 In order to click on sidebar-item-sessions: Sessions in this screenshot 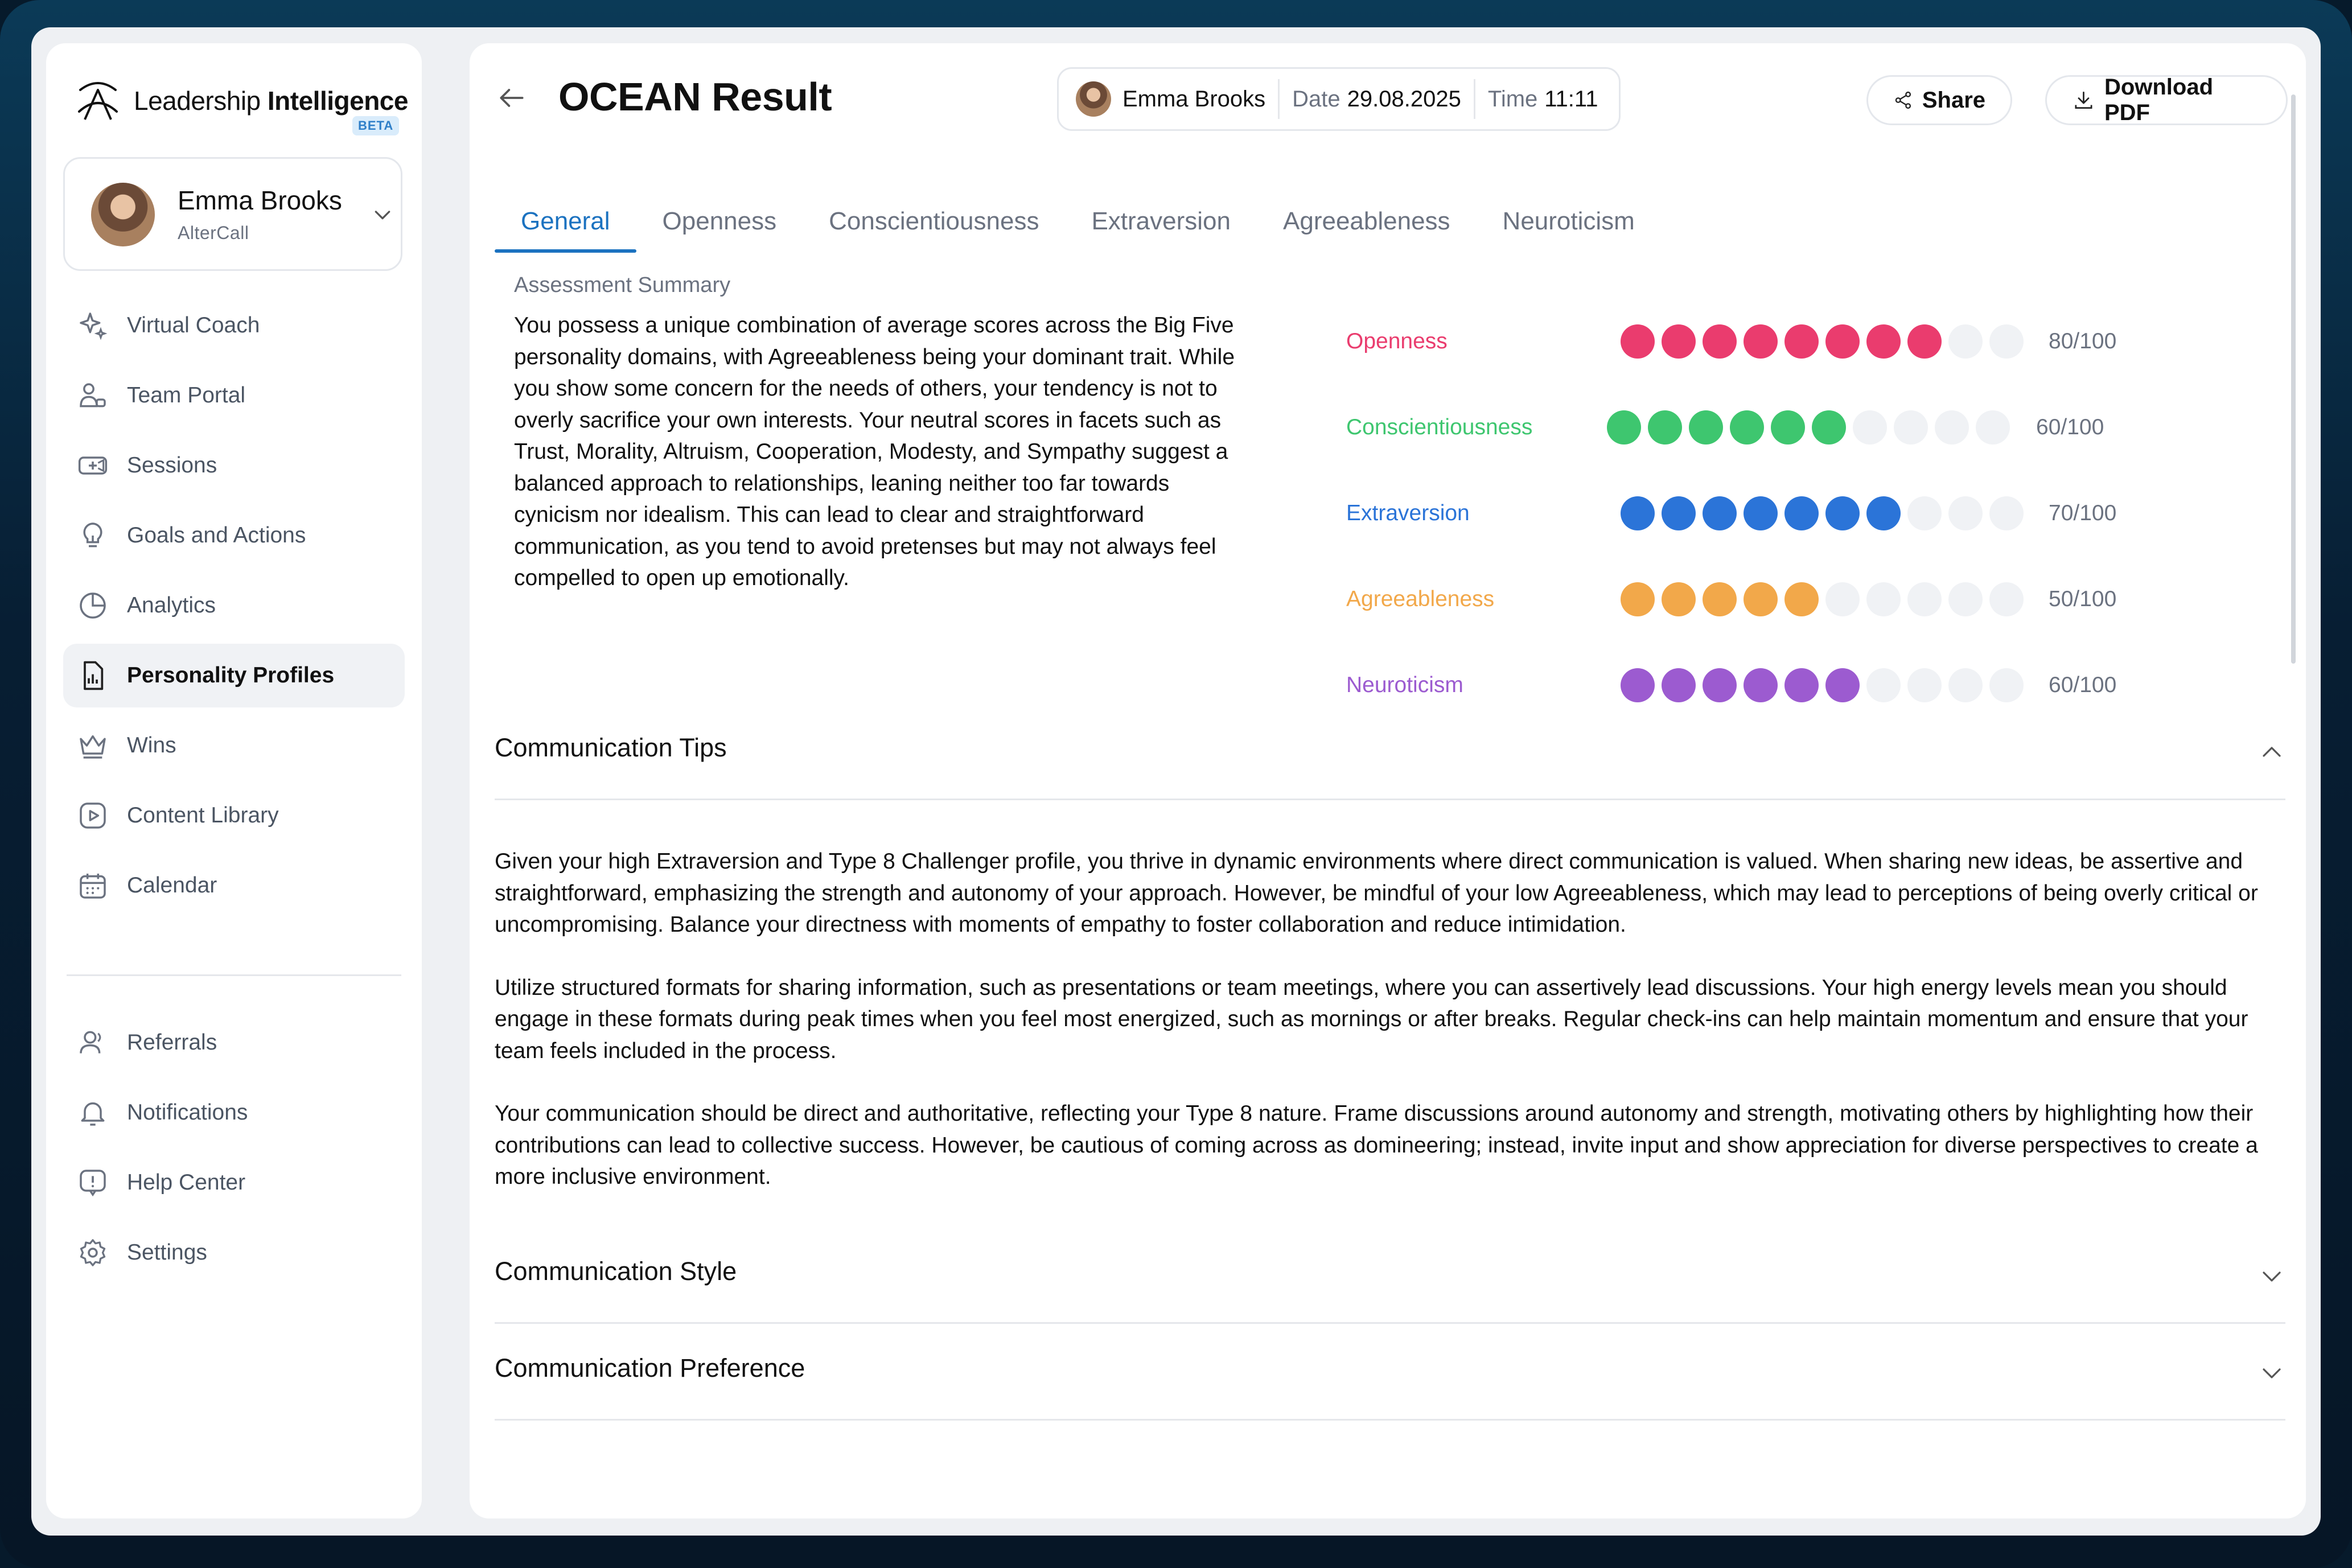, I will do `click(234, 466)`.